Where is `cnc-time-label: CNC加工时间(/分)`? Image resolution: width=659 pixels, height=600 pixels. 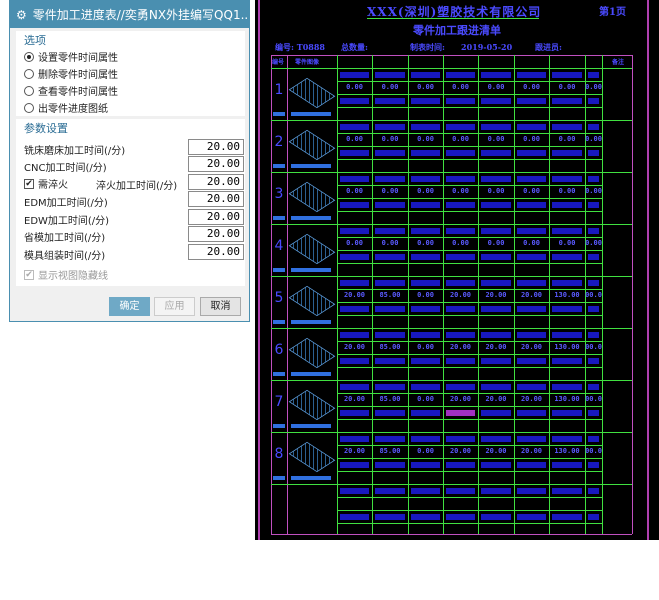 cnc-time-label: CNC加工时间(/分) is located at coordinates (65, 168).